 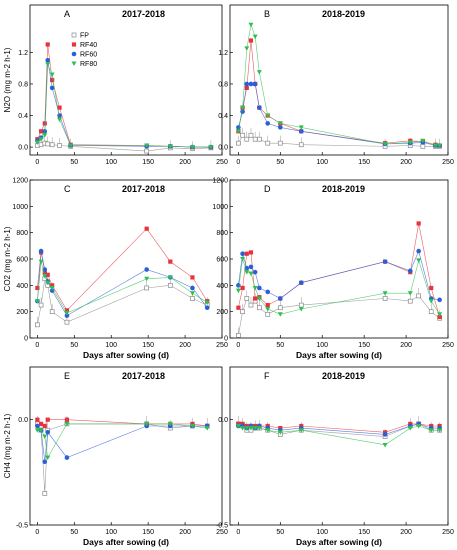 I want to click on y-tick-label: 1.2, so click(x=23, y=53).